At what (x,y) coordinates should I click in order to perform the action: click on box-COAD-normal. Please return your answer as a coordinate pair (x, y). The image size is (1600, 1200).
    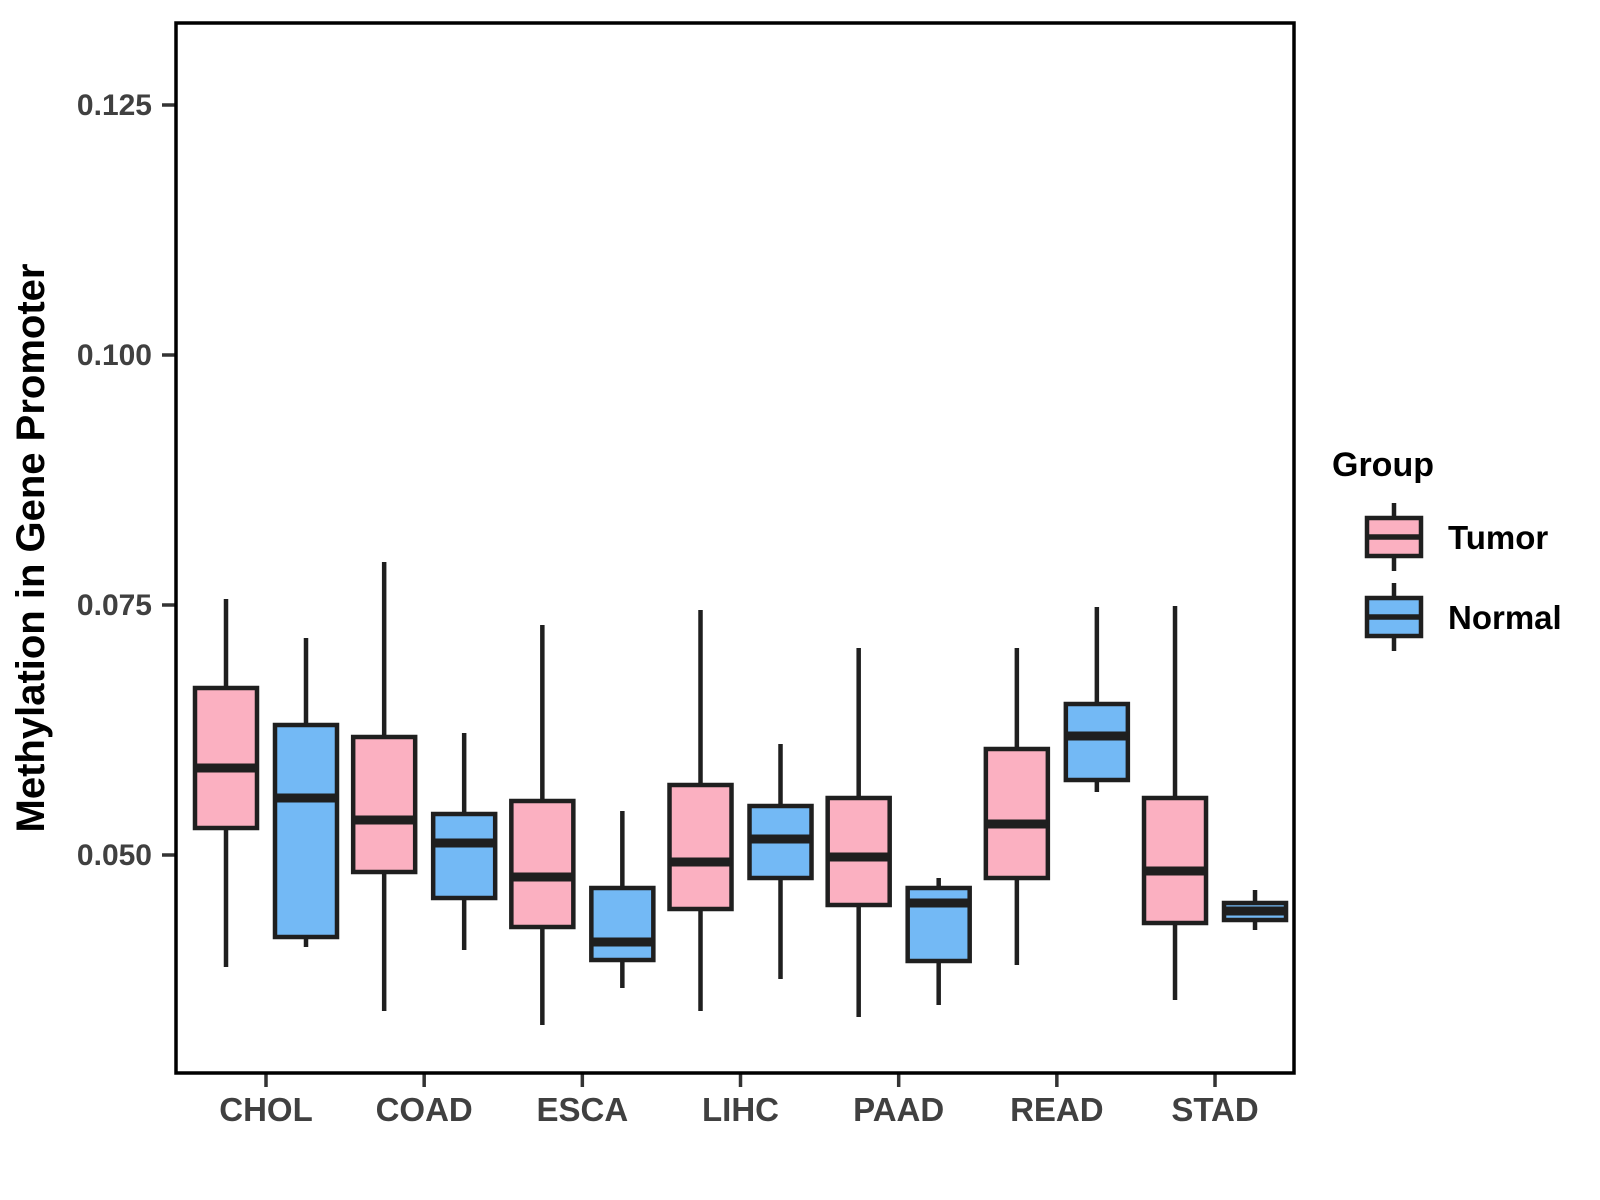
    Looking at the image, I should click on (464, 841).